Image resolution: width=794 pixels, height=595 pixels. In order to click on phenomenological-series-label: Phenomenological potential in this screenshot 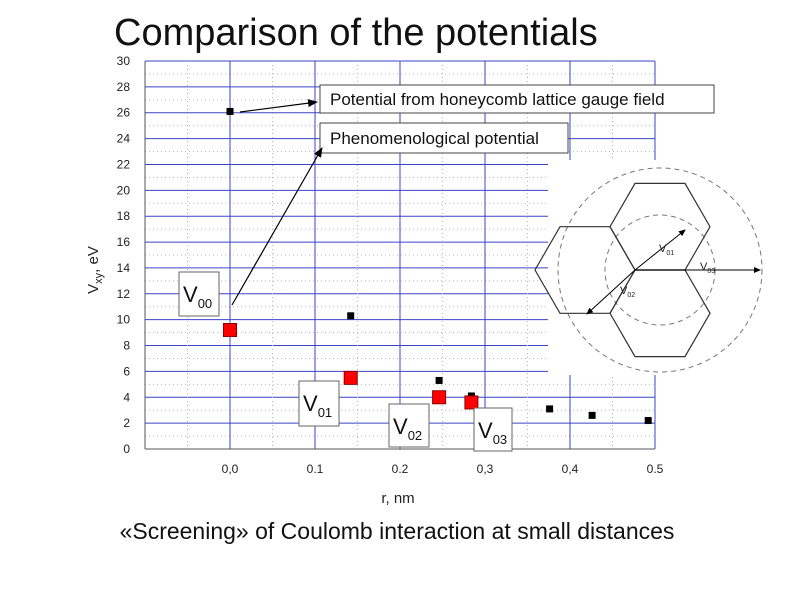, I will do `click(444, 138)`.